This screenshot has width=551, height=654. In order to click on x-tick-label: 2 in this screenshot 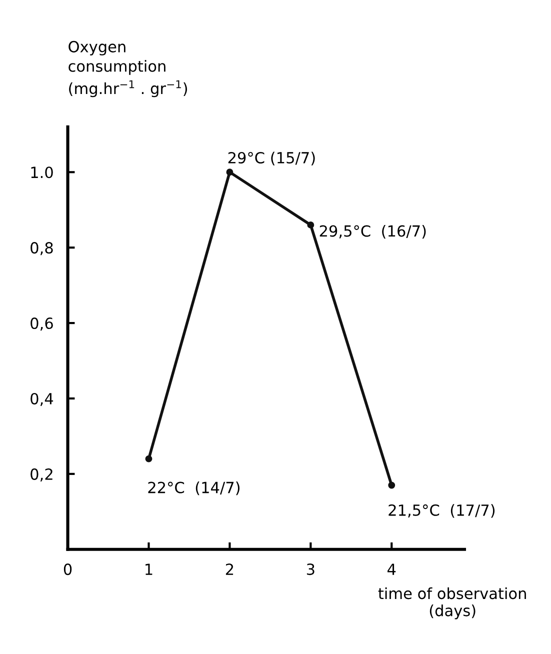, I will do `click(230, 569)`.